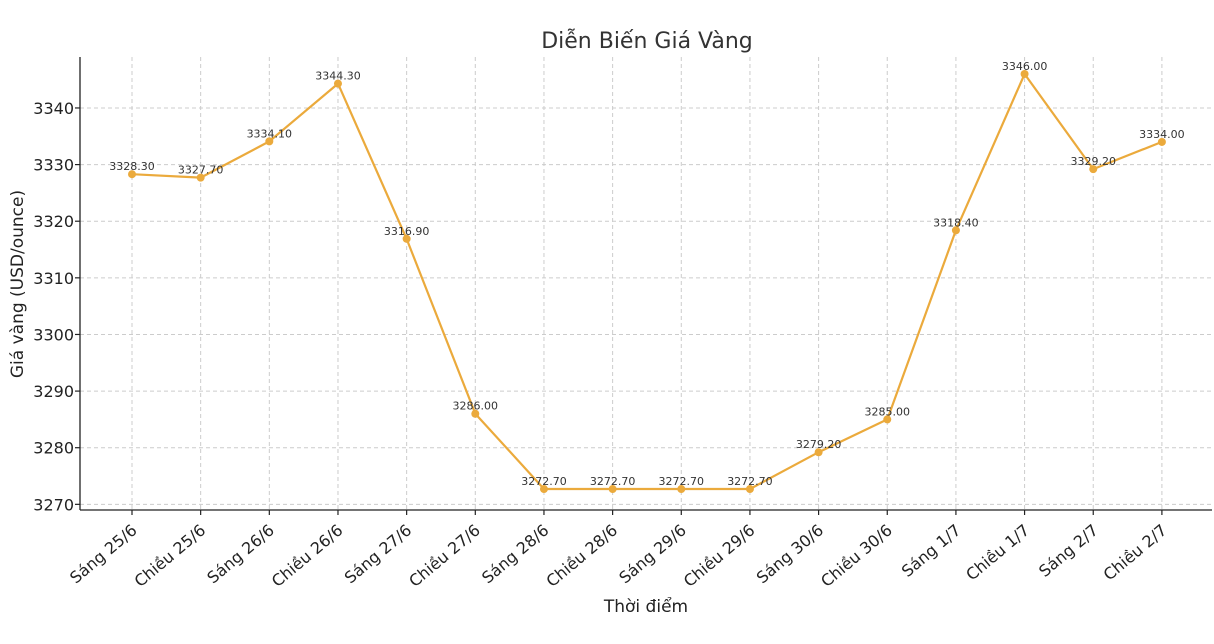  Describe the element at coordinates (240, 554) in the screenshot. I see `x-tick-label: Sáng 26/6` at that location.